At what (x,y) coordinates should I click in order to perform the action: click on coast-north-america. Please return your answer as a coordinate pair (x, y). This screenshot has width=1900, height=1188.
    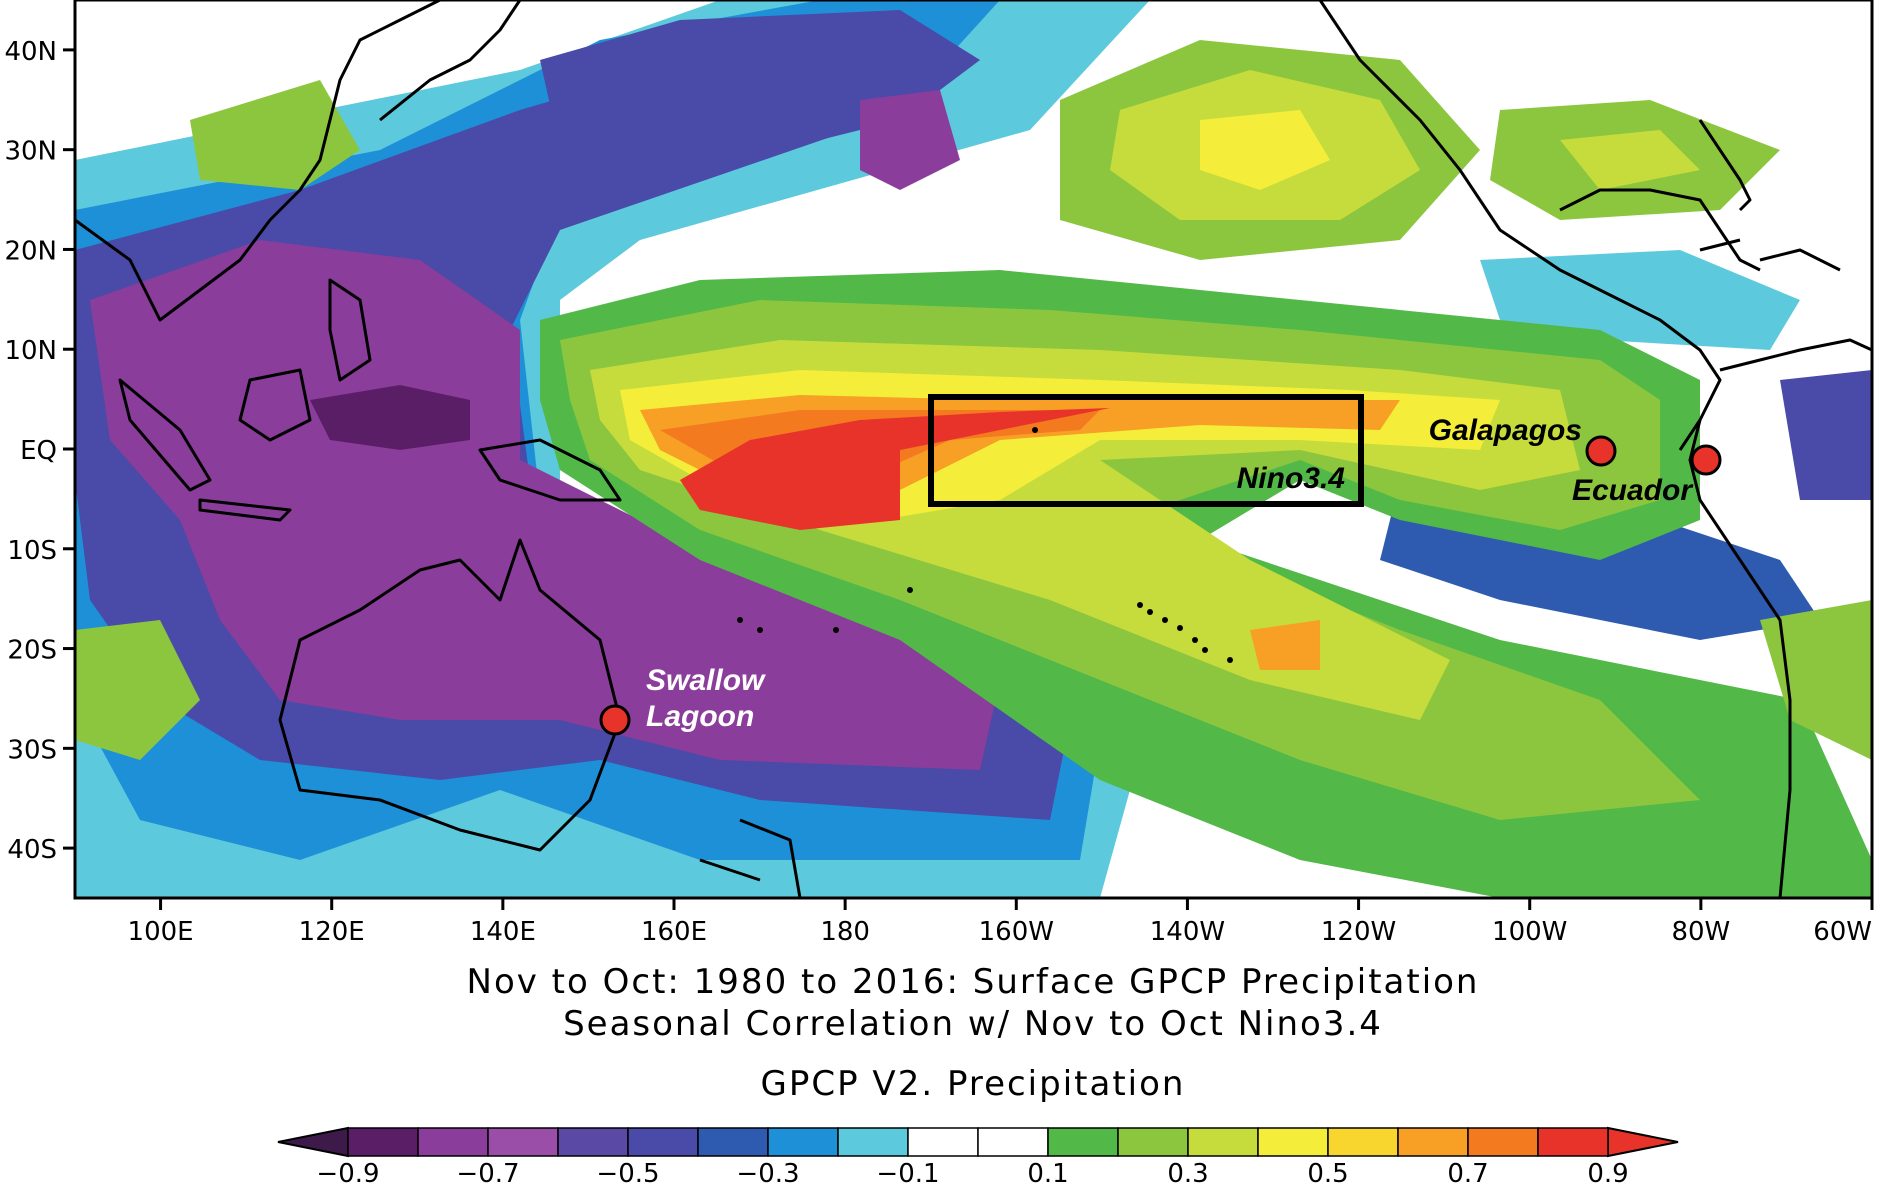
    Looking at the image, I should click on (1520, 225).